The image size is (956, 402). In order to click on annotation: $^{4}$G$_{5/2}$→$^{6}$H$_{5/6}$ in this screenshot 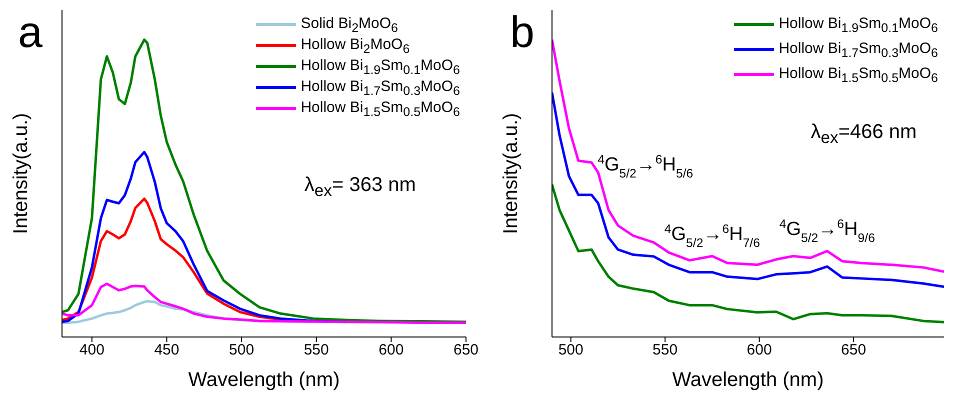, I will do `click(646, 166)`.